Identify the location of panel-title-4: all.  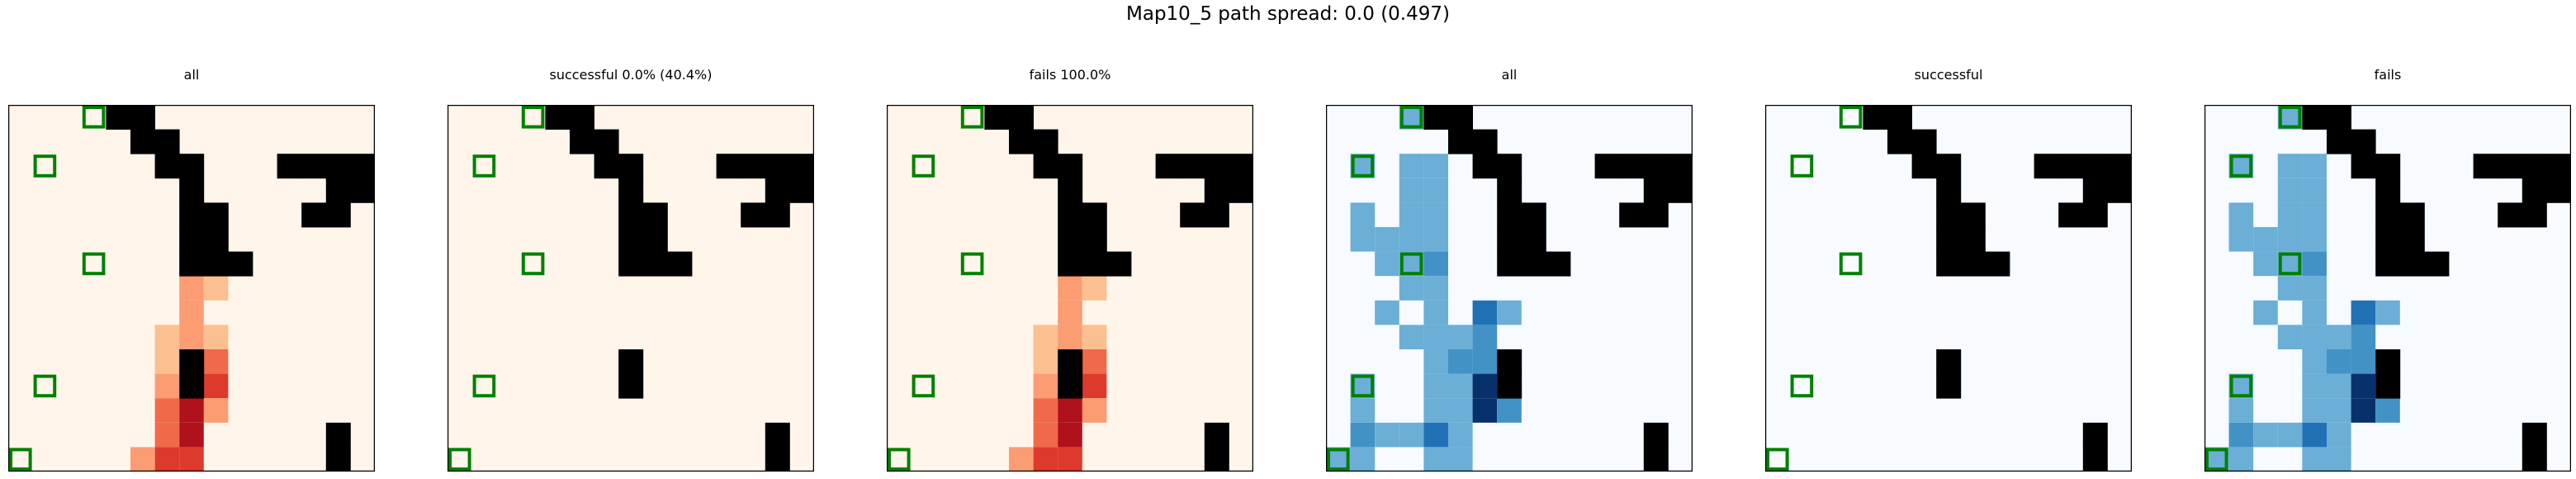
(1509, 75).